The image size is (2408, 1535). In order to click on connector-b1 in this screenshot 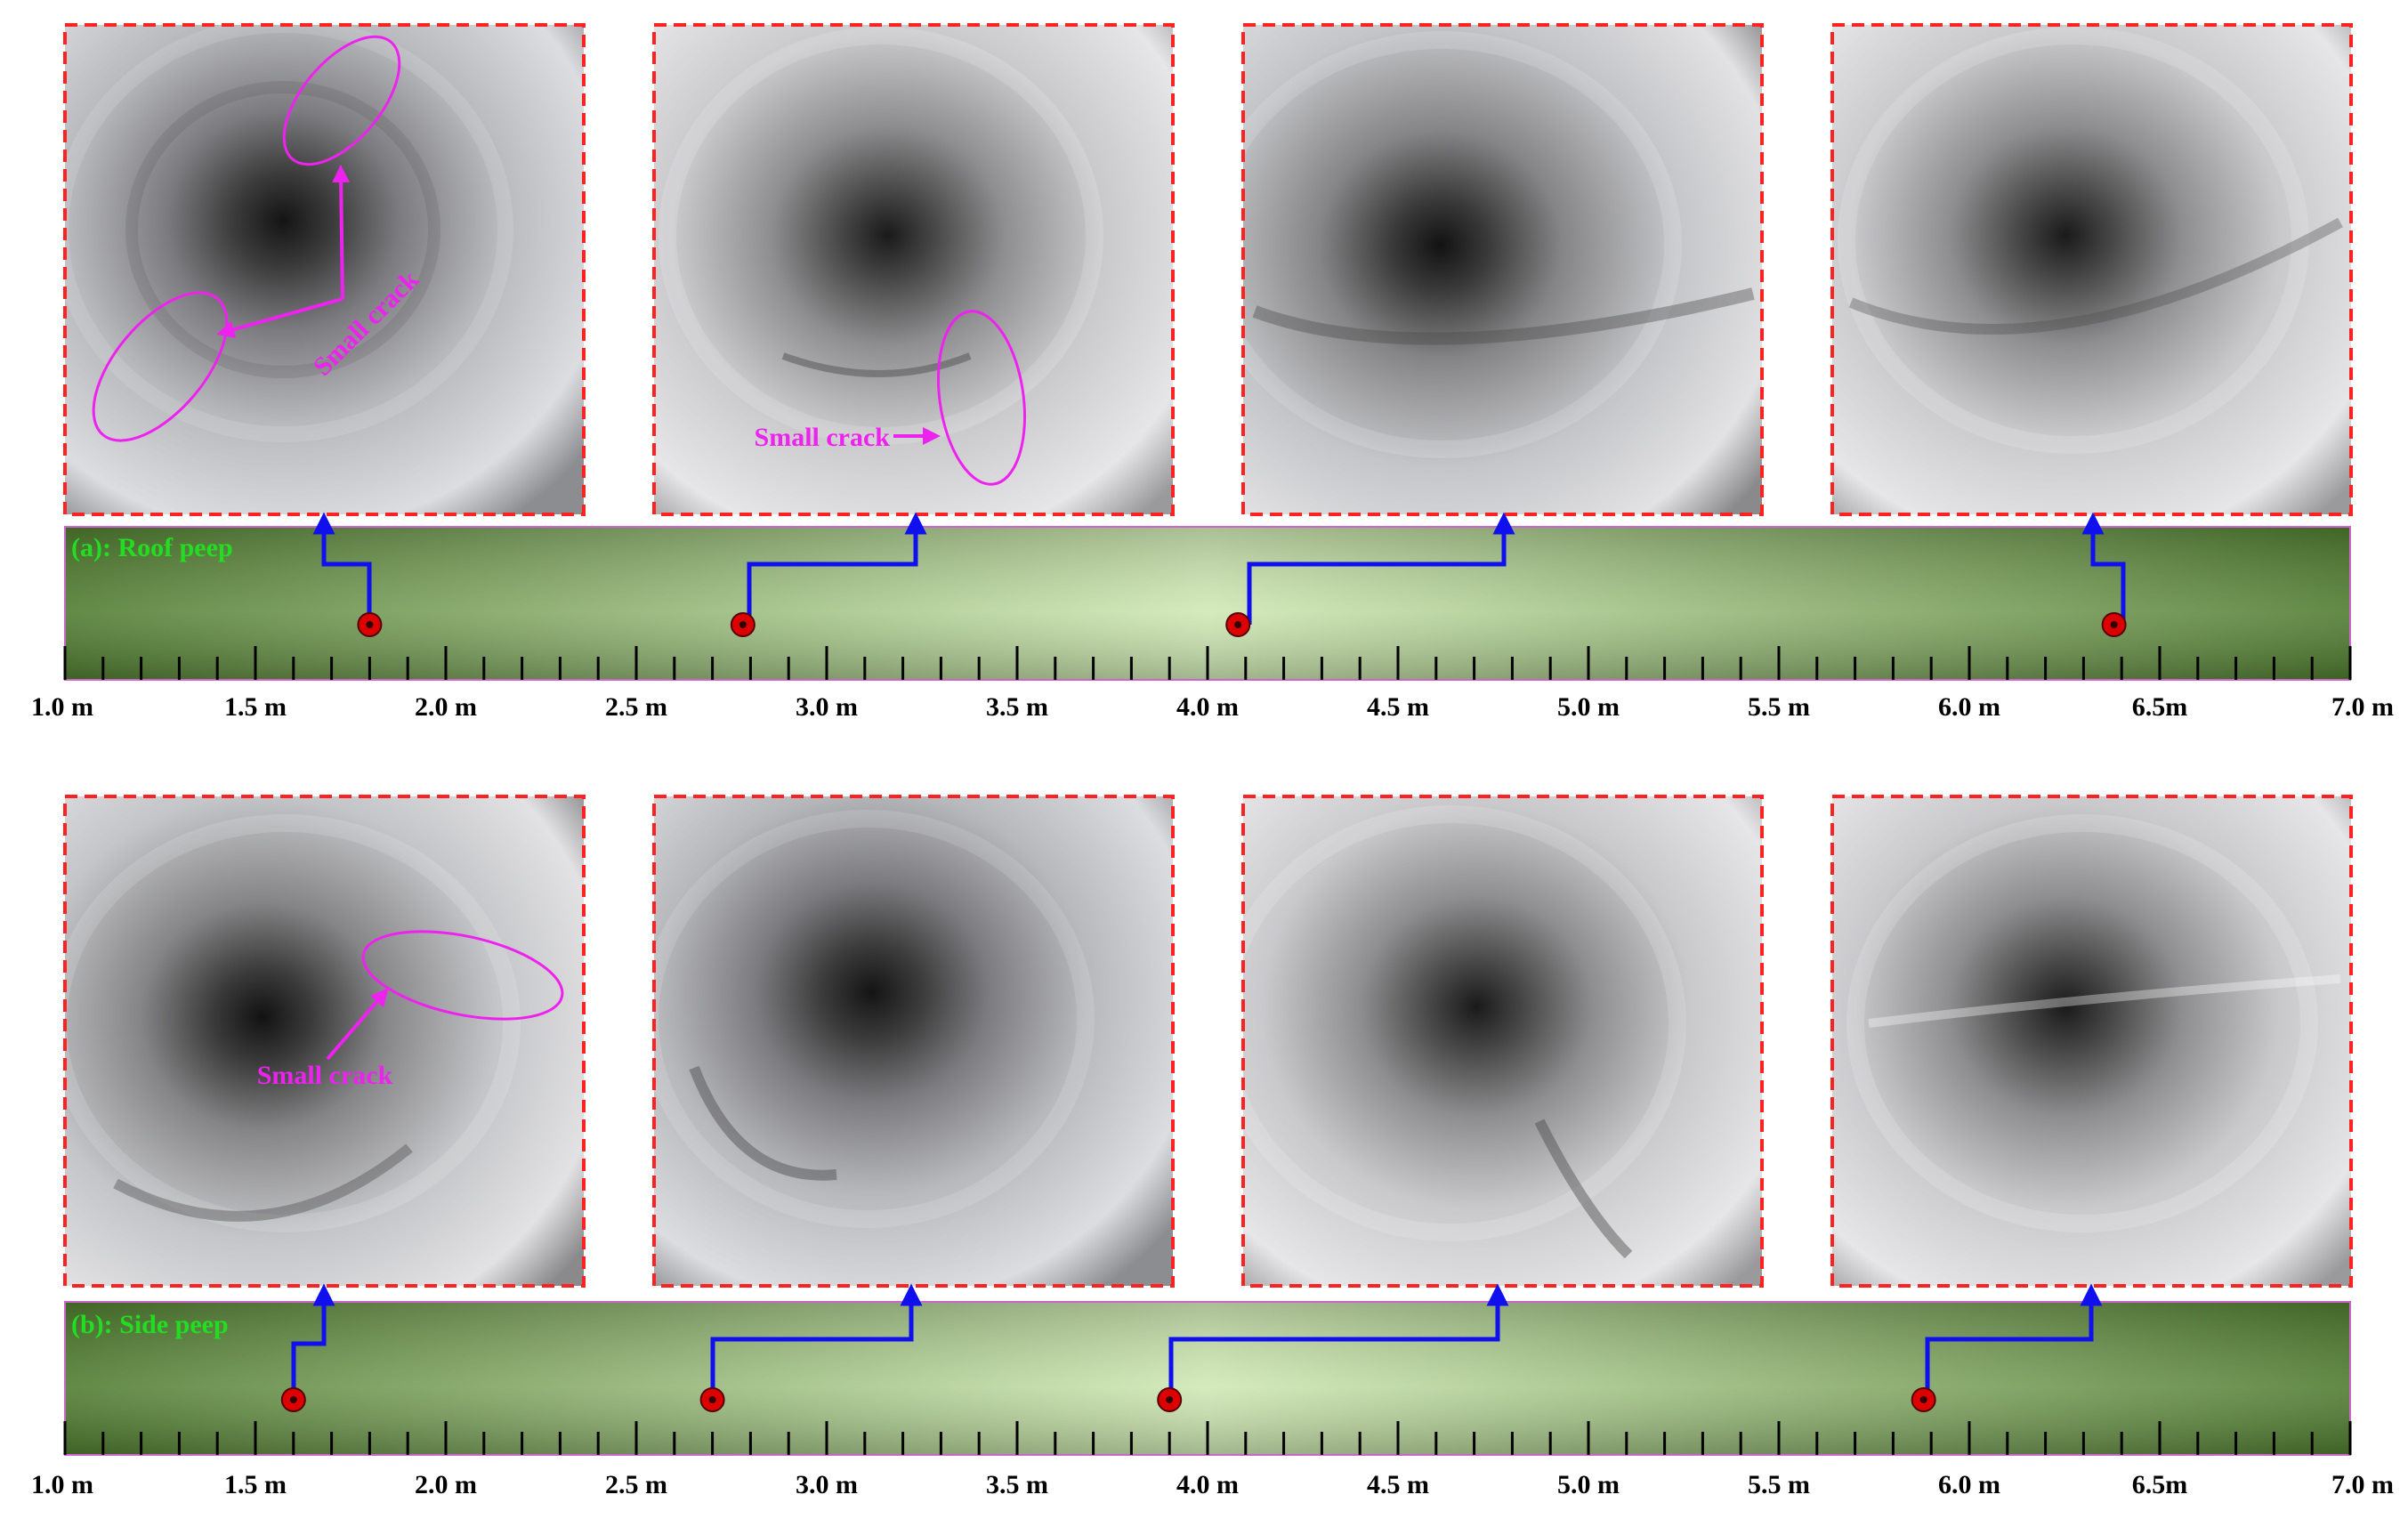, I will do `click(313, 1341)`.